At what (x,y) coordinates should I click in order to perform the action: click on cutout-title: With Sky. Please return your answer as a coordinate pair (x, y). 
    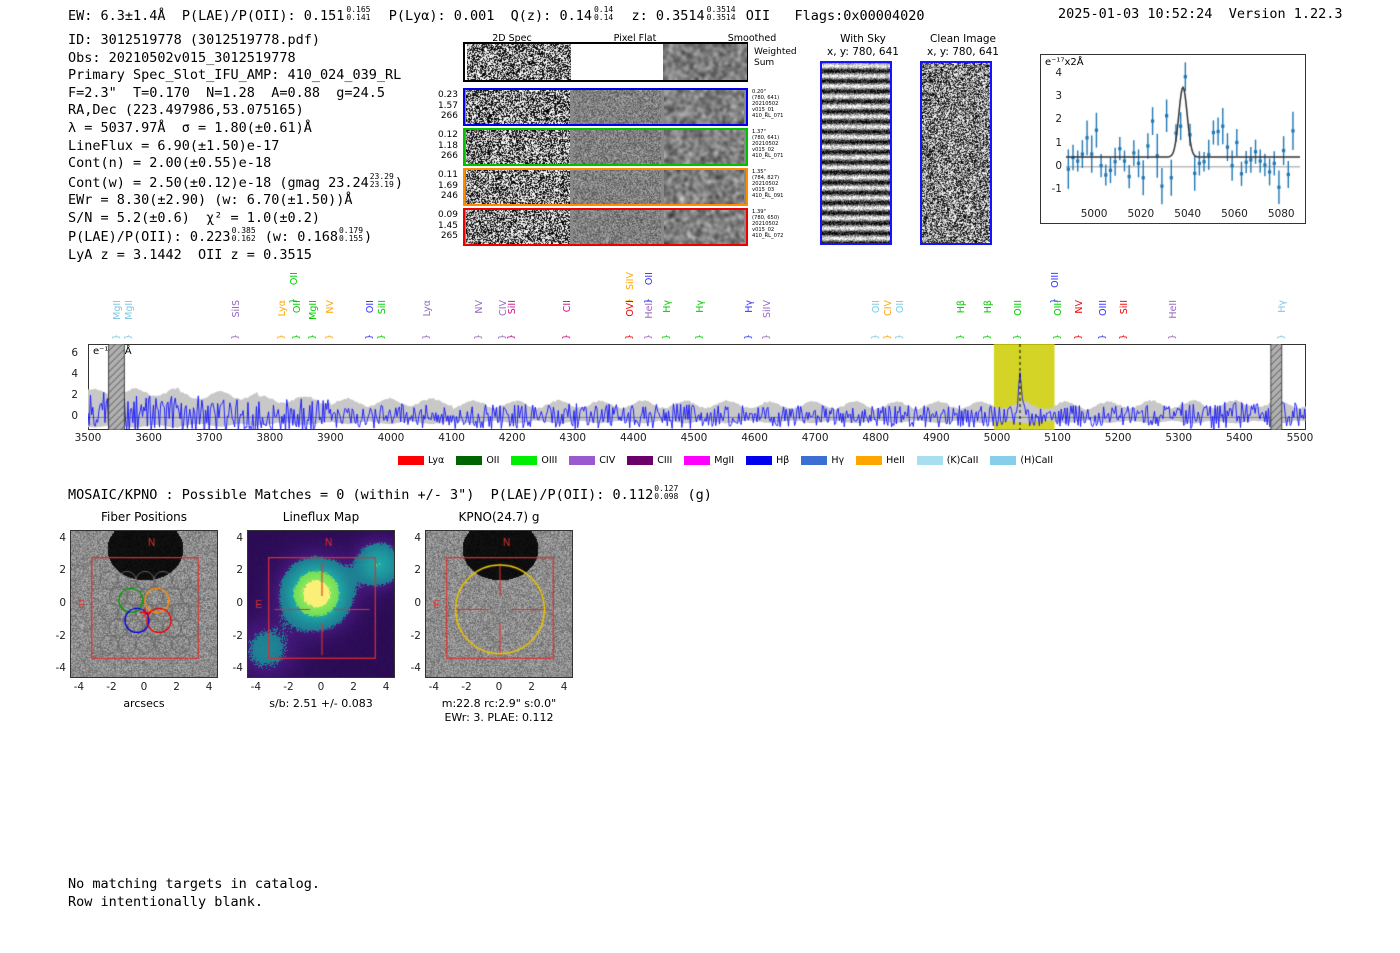
    Looking at the image, I should click on (863, 39).